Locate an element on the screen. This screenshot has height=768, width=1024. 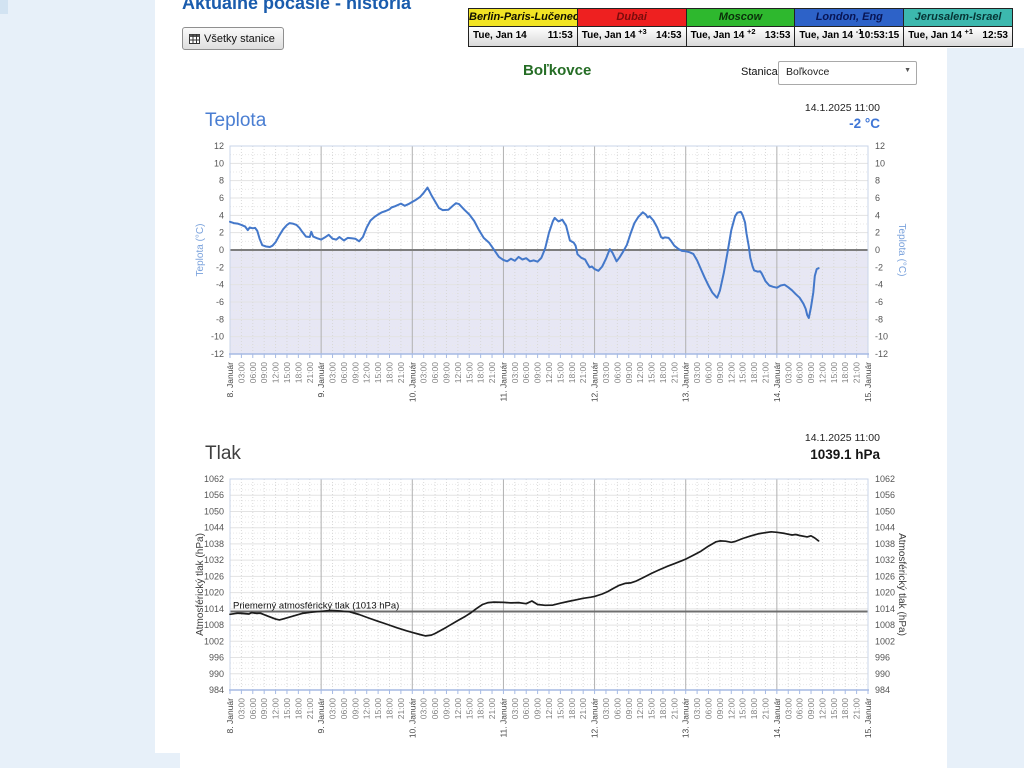
clock-time-row: Tue, Jan 14 +3 14:53 is located at coordinates (631, 36).